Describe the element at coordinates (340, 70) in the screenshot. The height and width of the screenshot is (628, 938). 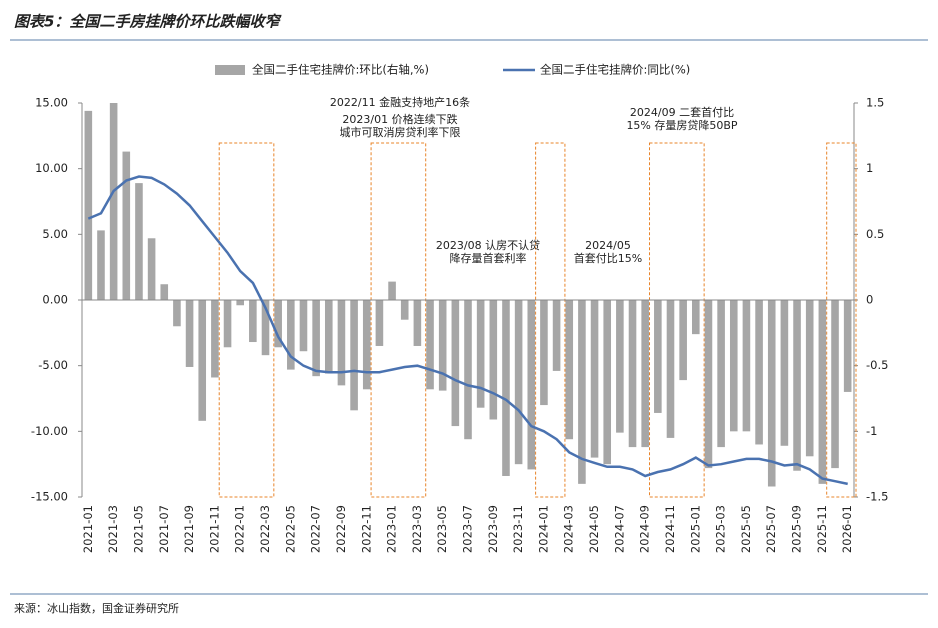
I see `legend-label: 全国二手住宅挂牌价:环比(右轴,%)` at that location.